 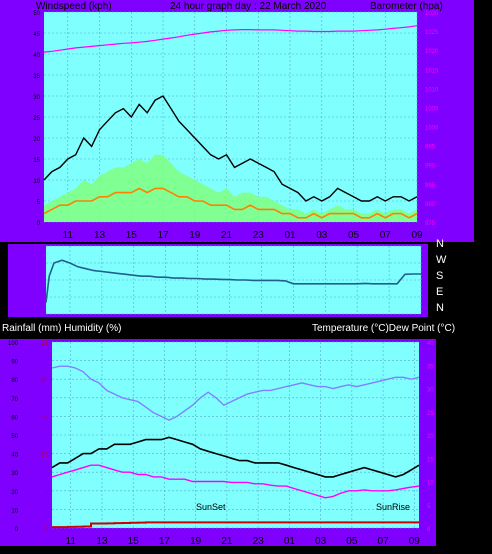 I want to click on wind-x-tick-label: 19, so click(x=195, y=235).